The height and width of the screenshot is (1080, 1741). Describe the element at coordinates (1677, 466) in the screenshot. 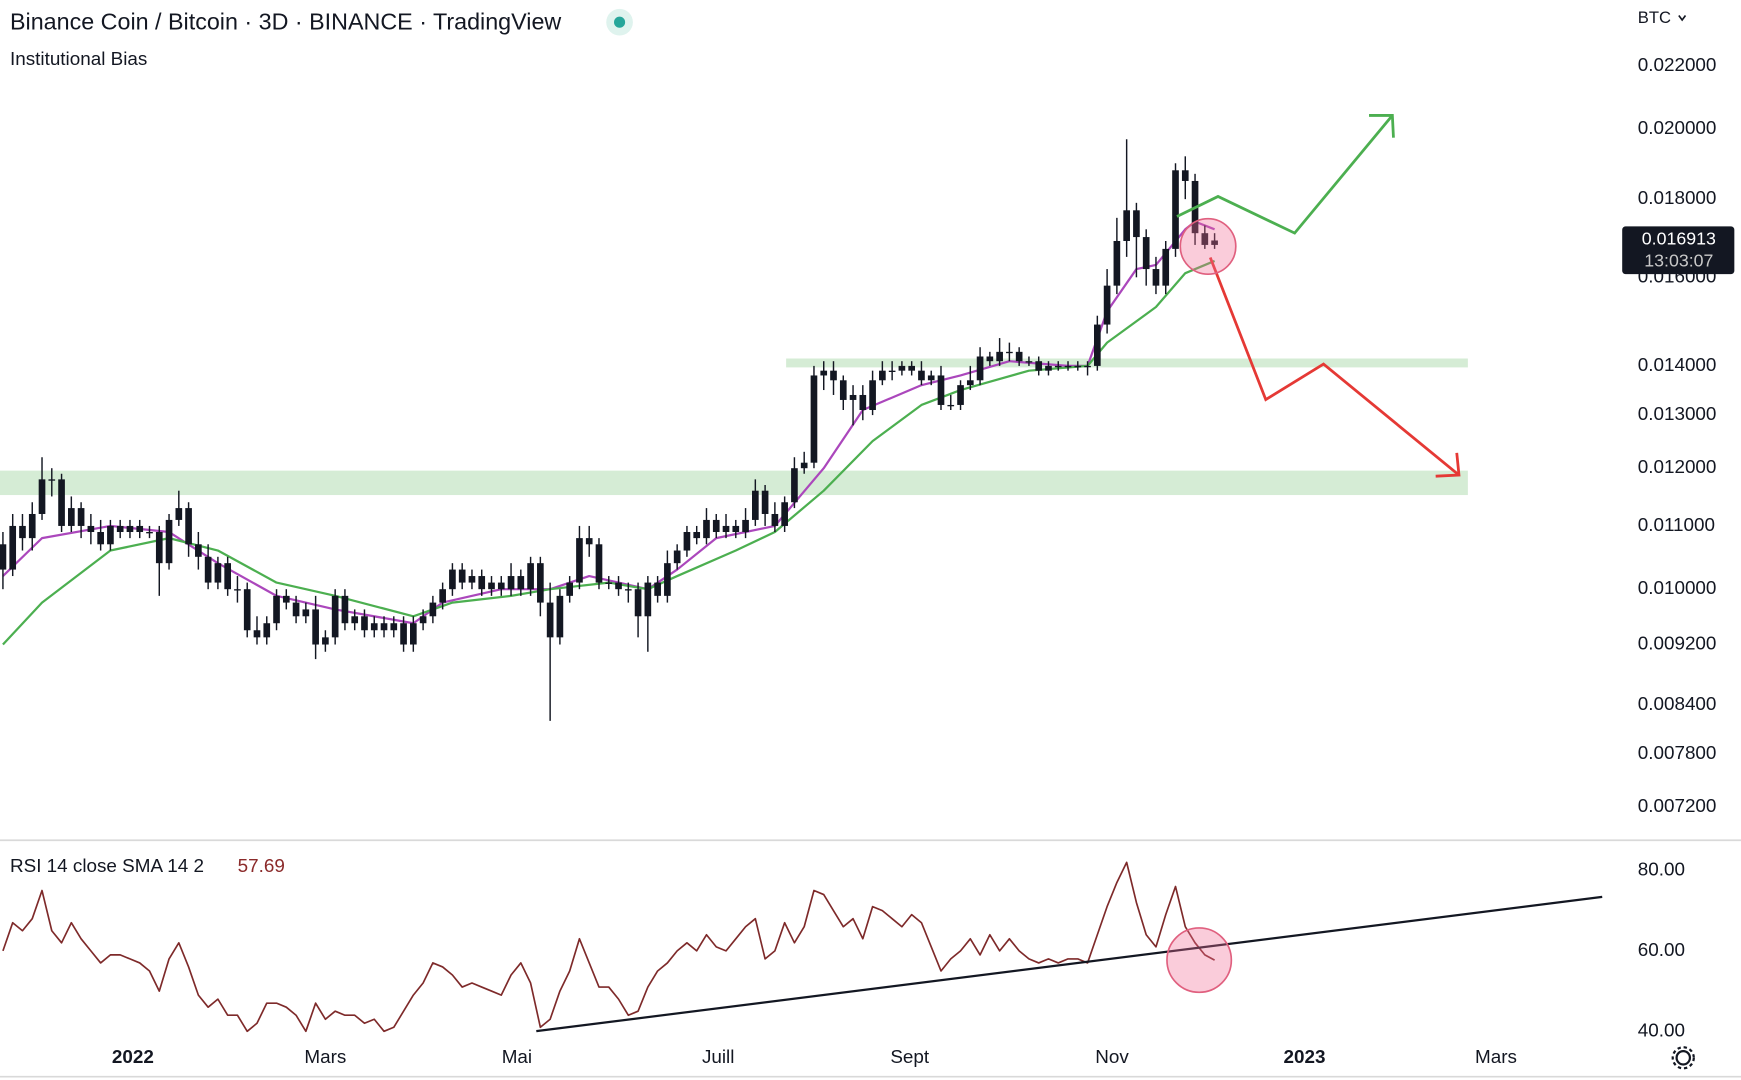

I see `y-tick-label: 0.012000` at that location.